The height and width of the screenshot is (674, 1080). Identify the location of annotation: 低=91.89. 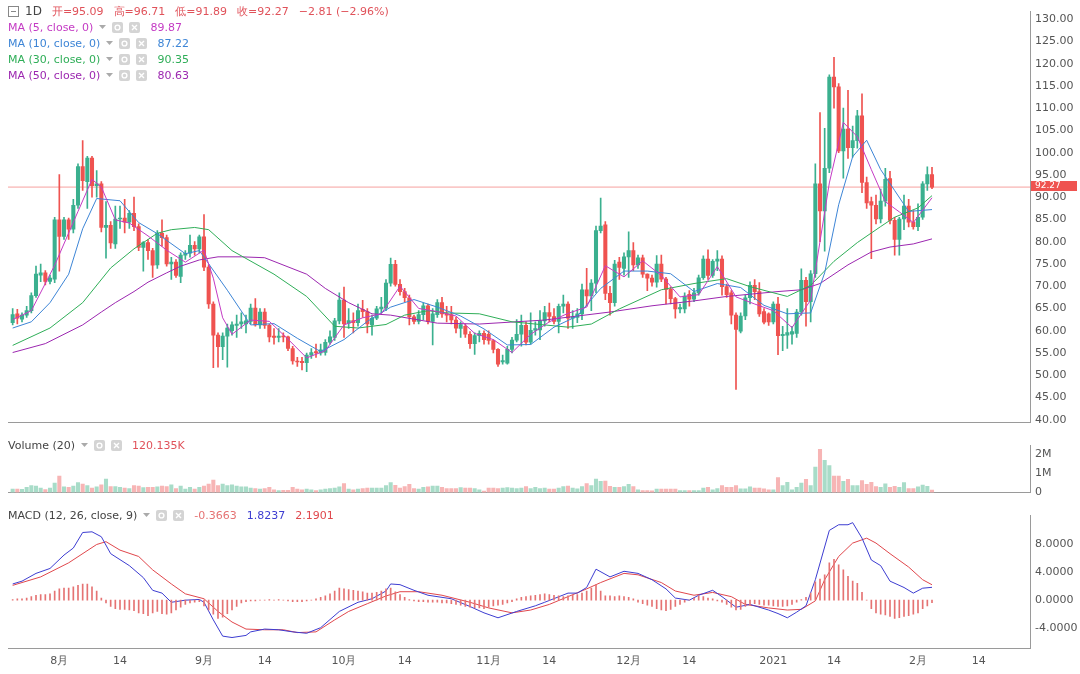
(201, 11).